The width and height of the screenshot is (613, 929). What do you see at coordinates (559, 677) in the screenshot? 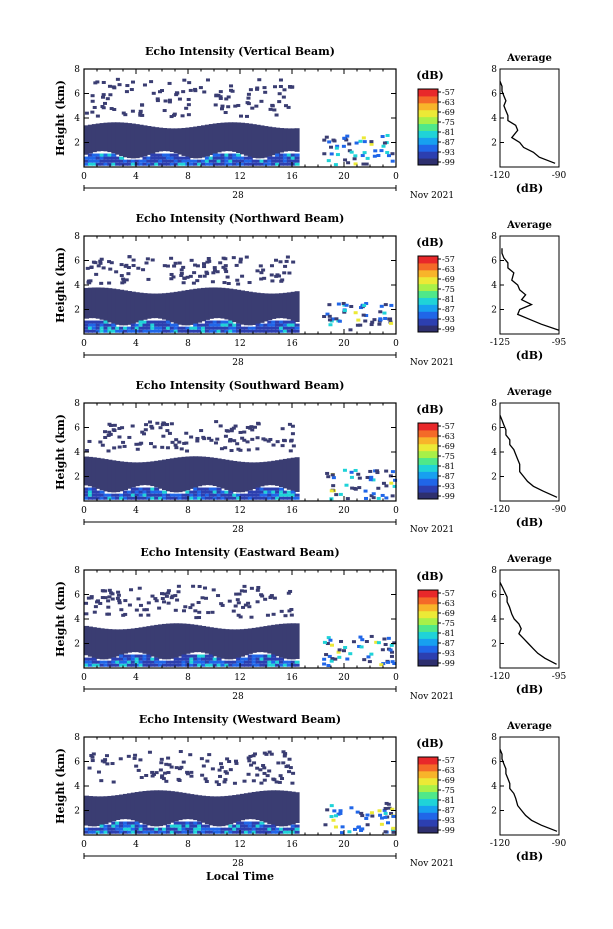
I see `profile-x-tick-label: -95` at bounding box center [559, 677].